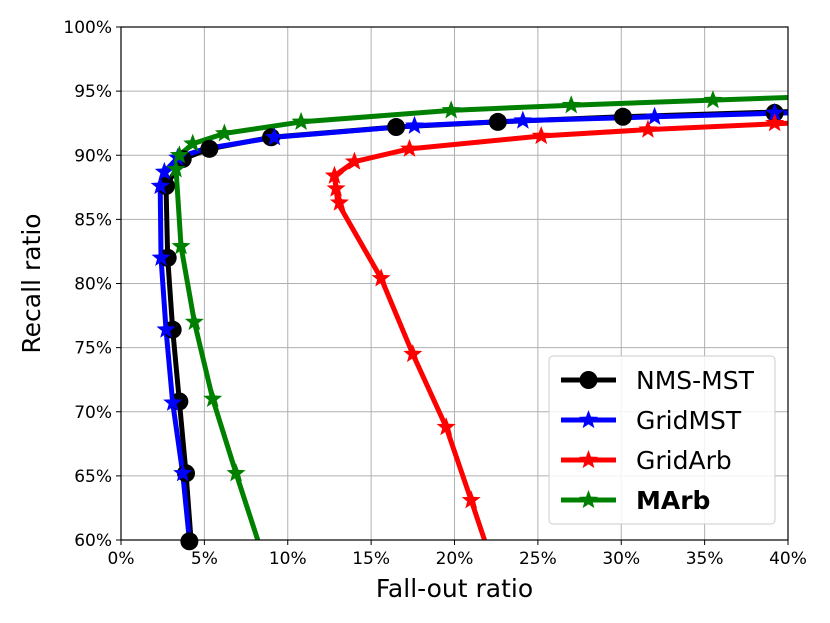  What do you see at coordinates (121, 559) in the screenshot?
I see `x-tick-label: 0%` at bounding box center [121, 559].